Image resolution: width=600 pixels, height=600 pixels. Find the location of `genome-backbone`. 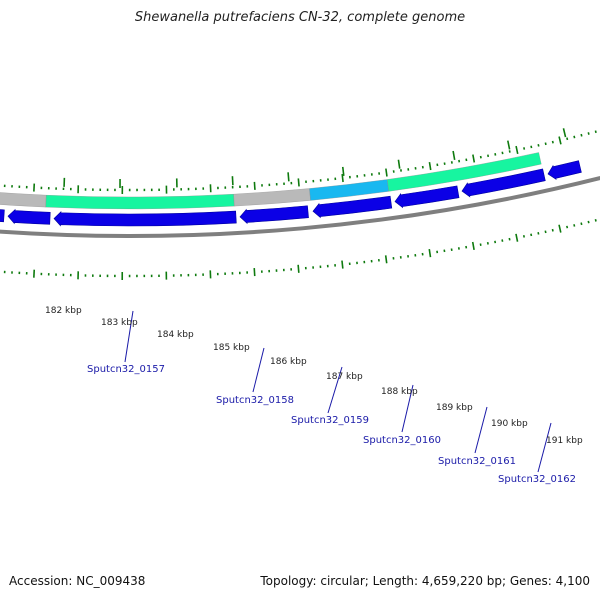

genome-backbone is located at coordinates (300, 206).